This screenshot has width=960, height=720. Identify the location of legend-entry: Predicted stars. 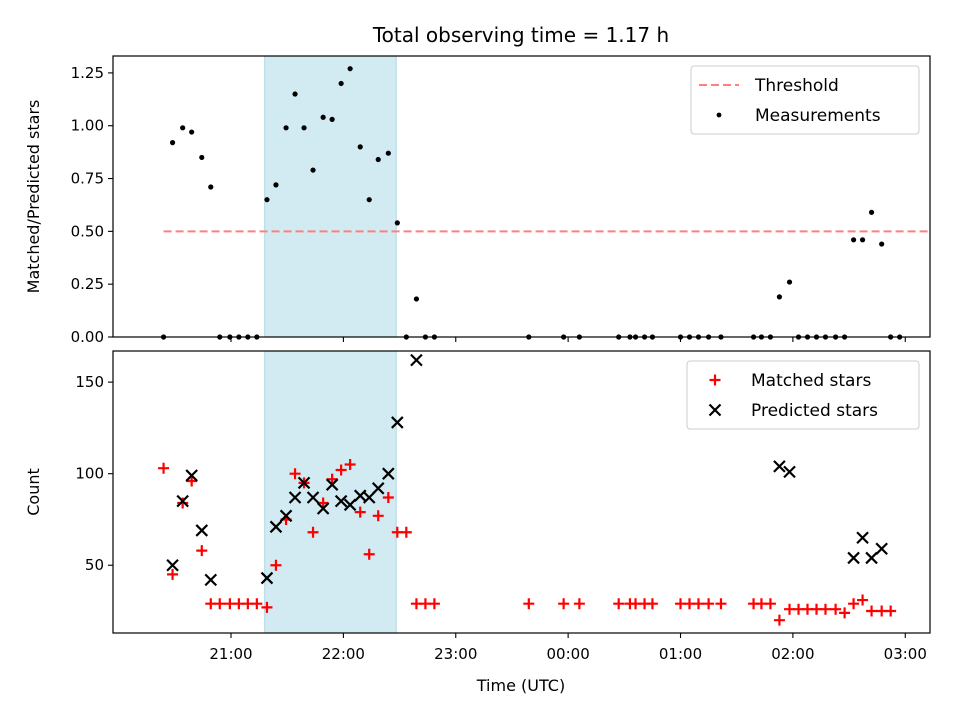
(793, 411).